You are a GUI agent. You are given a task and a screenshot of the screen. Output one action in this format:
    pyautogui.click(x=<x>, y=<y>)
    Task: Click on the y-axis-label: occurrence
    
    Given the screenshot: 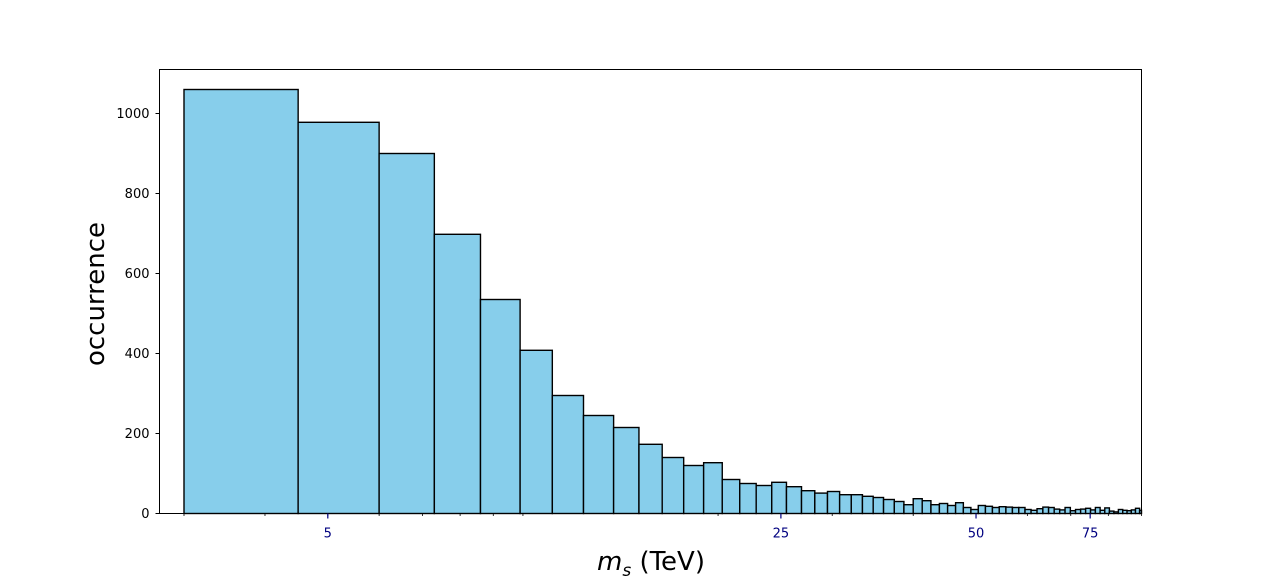 What is the action you would take?
    pyautogui.click(x=96, y=294)
    